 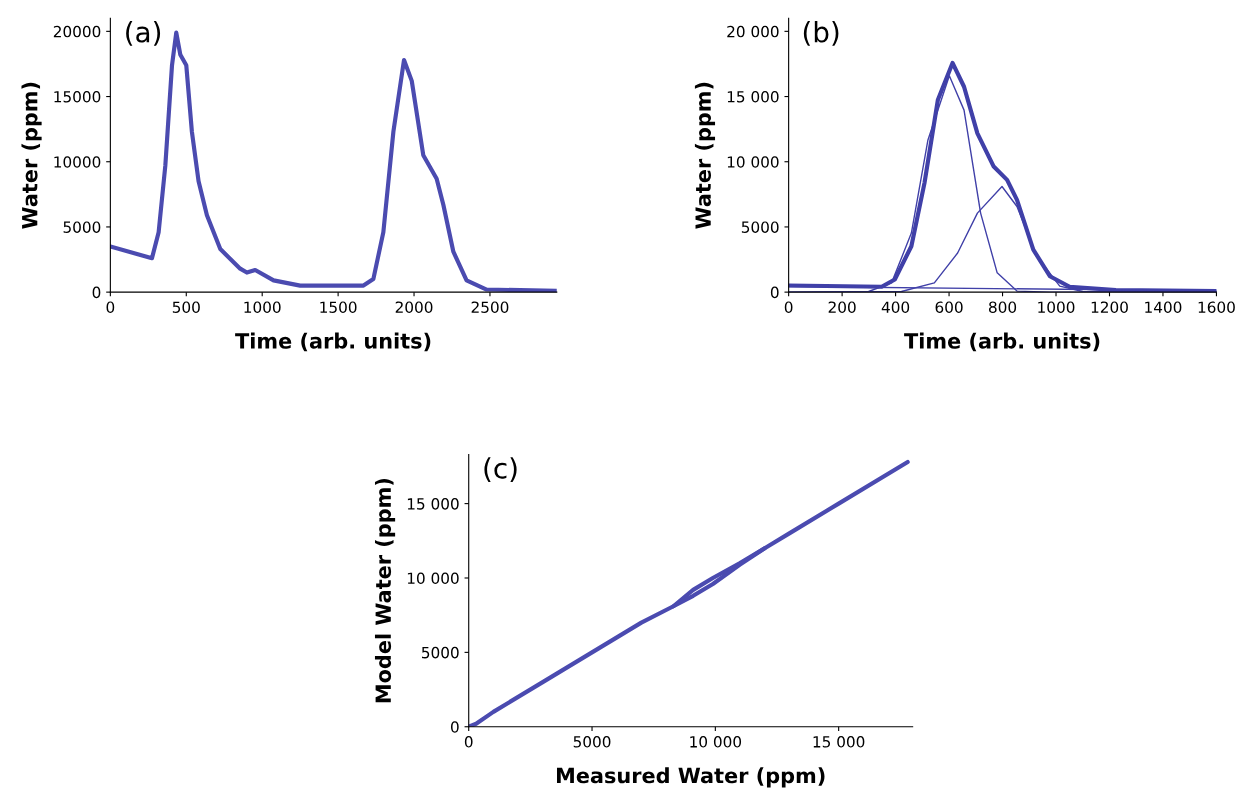 I want to click on annotation: (c), so click(x=500, y=470).